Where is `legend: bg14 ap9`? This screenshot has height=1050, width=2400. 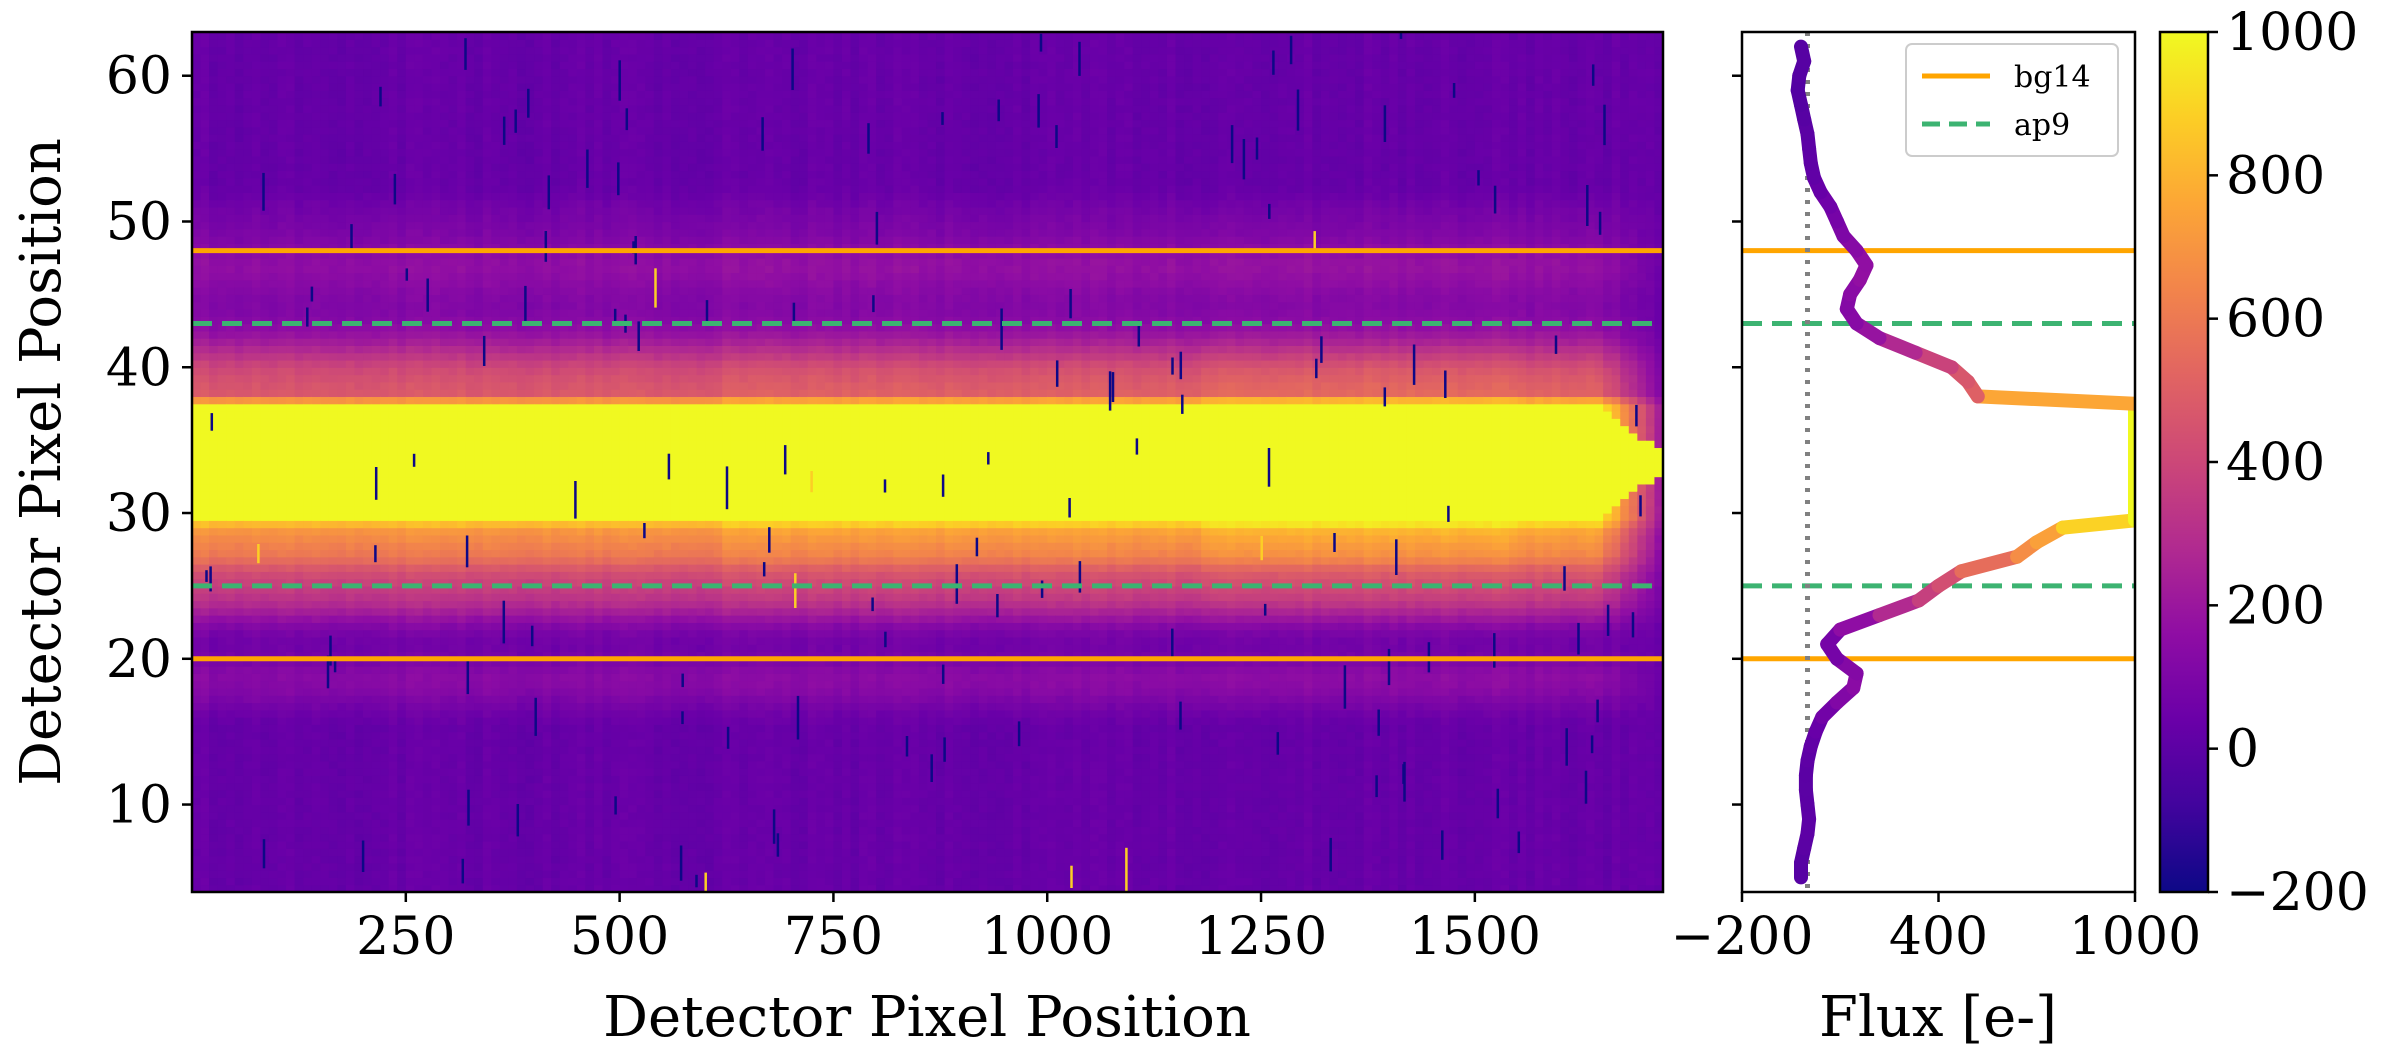 legend: bg14 ap9 is located at coordinates (2012, 100).